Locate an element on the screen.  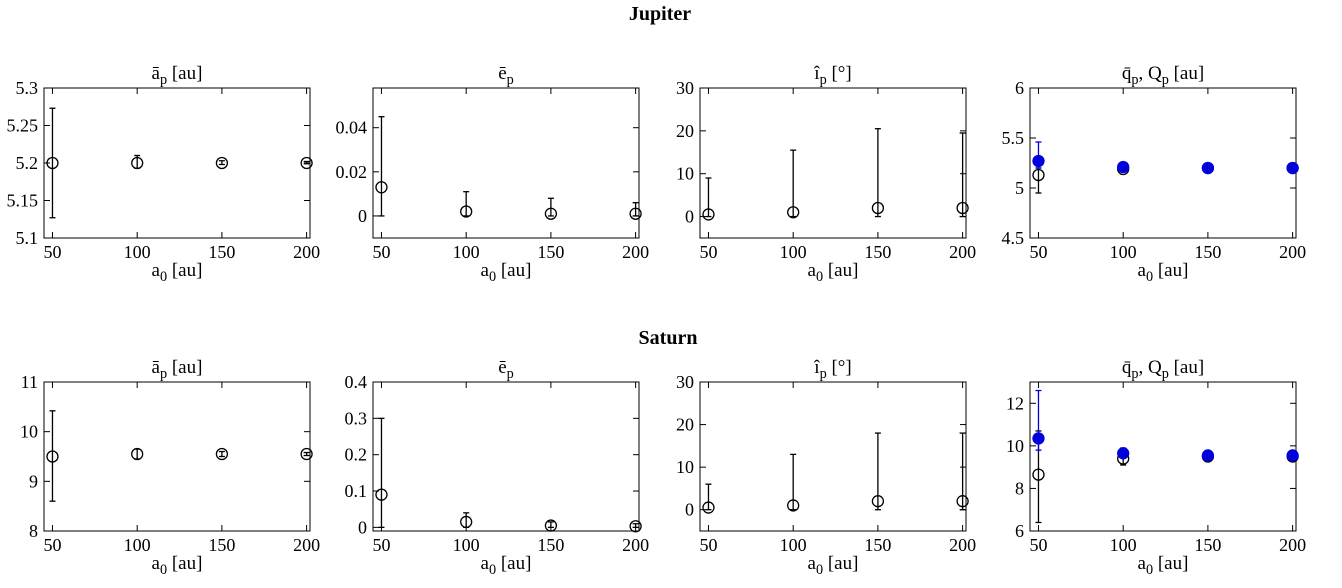
y-tick-label: 8 is located at coordinates (33, 531).